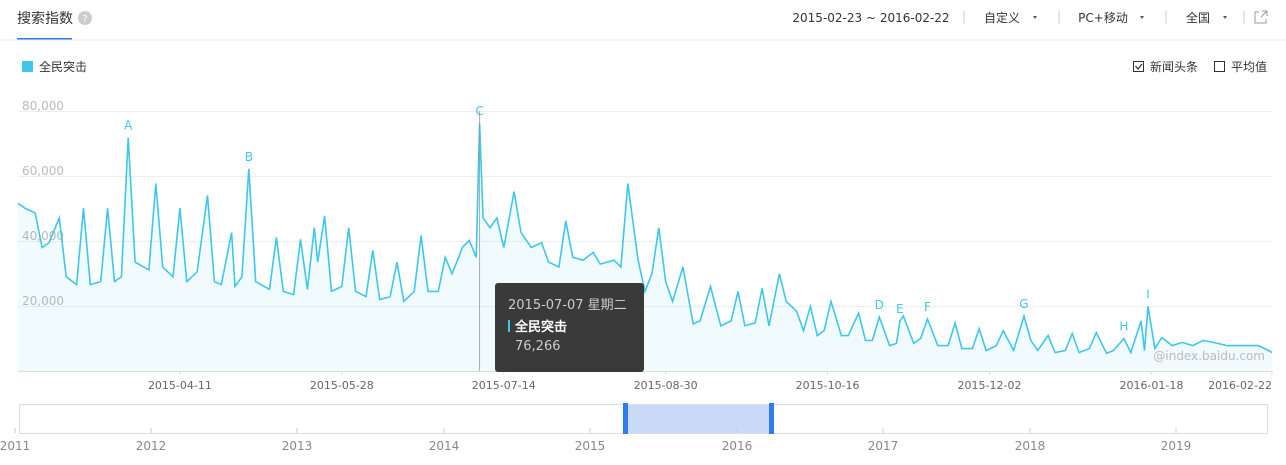  Describe the element at coordinates (1023, 304) in the screenshot. I see `annotation: G` at that location.